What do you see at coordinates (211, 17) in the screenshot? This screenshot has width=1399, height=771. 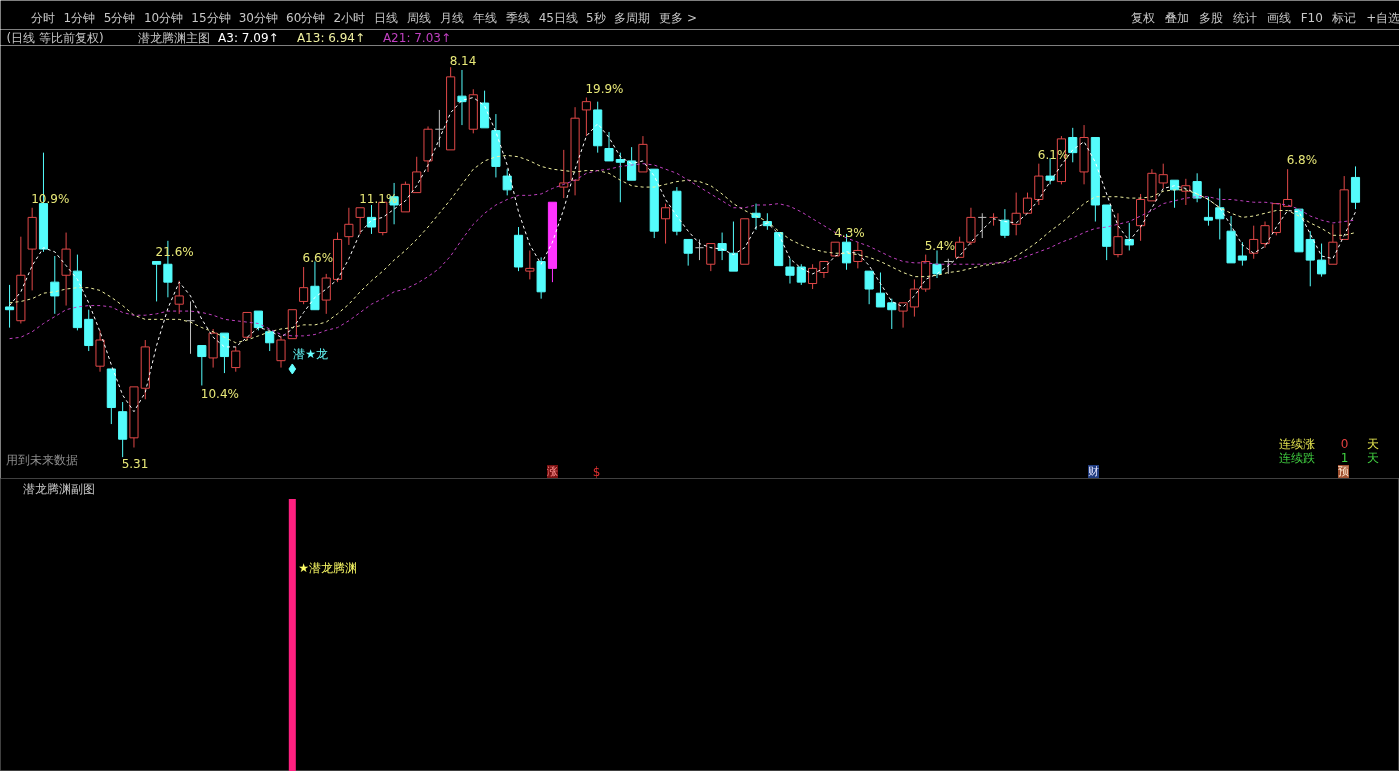 I see `text: 15分钟` at bounding box center [211, 17].